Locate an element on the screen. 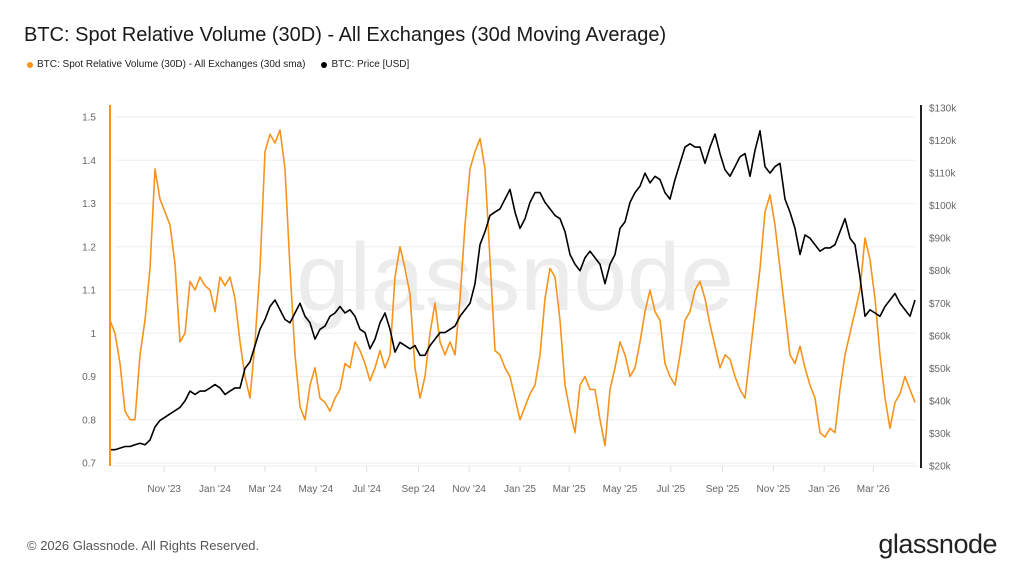  x-tick-label: May '24 is located at coordinates (315, 489).